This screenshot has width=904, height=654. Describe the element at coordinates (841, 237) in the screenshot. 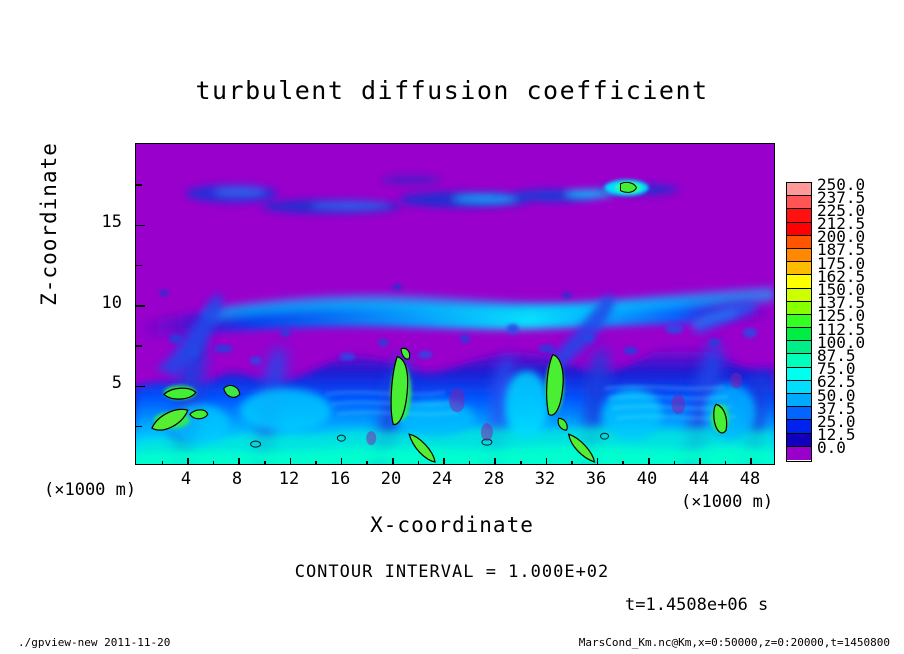

I see `colorbar-tick-label: 200.0` at that location.